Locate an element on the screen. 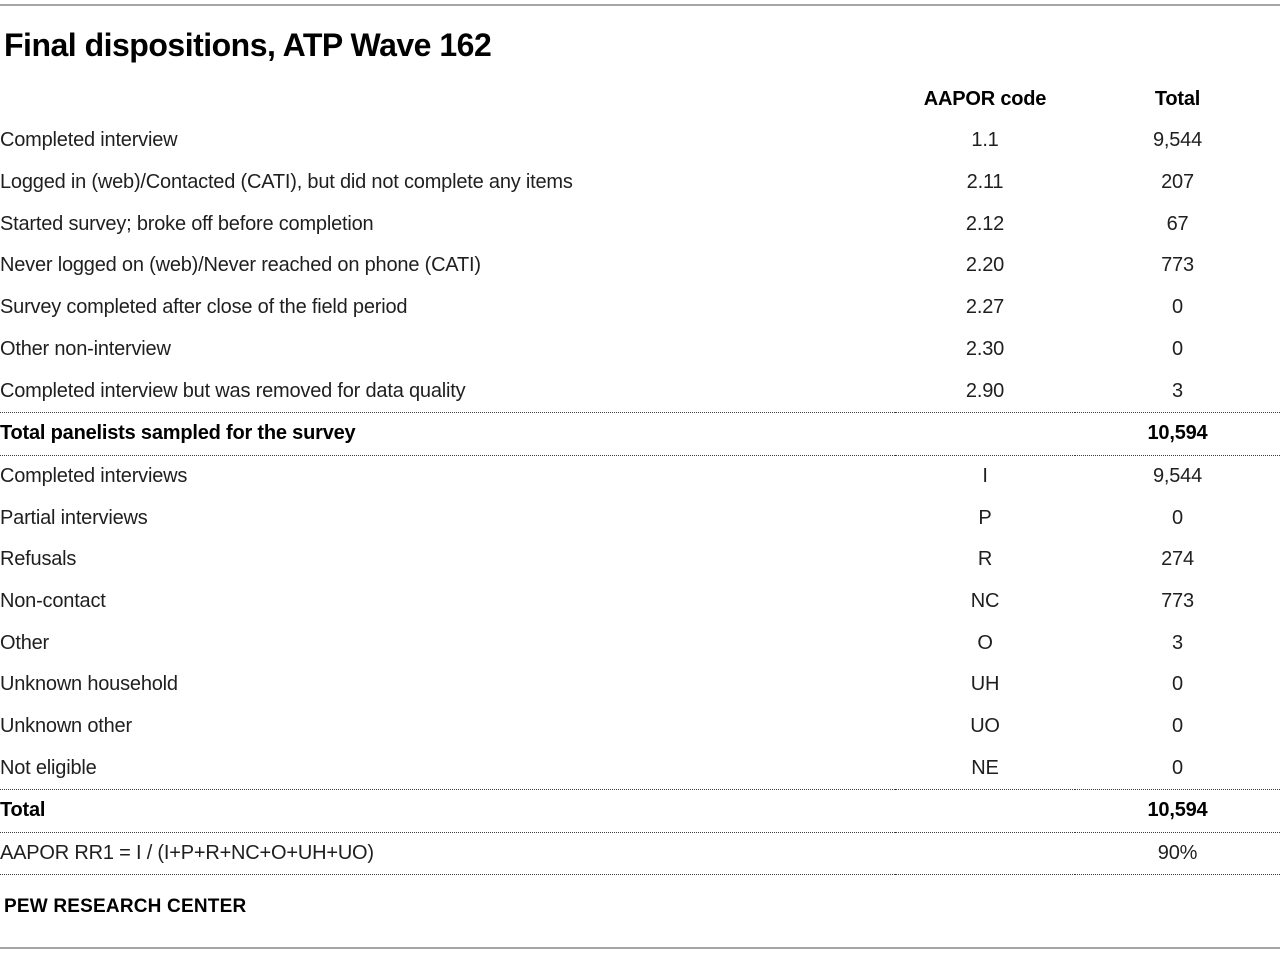 The width and height of the screenshot is (1280, 954). aapor-code-cell: 2.90 is located at coordinates (985, 390).